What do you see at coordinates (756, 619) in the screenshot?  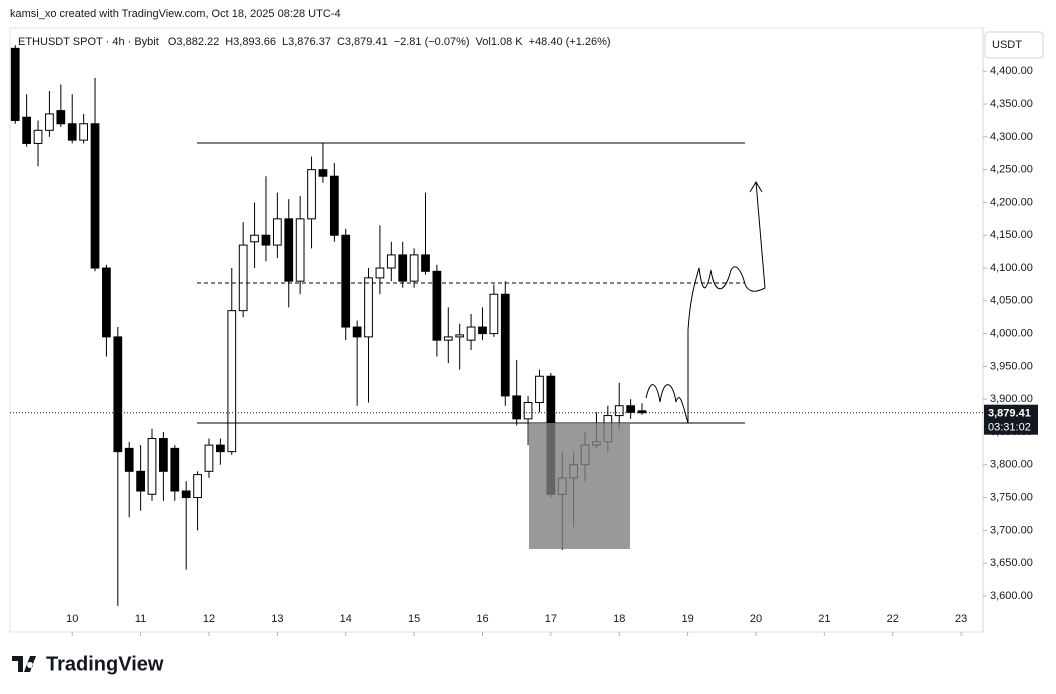 I see `x-tick-label: 20` at bounding box center [756, 619].